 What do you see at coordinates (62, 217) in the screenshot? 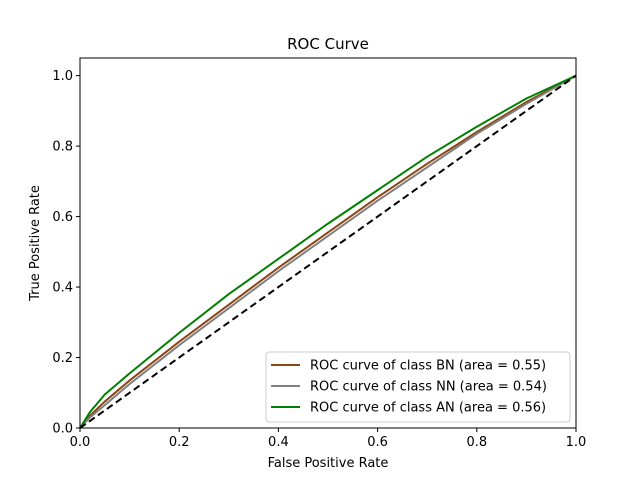
I see `y-tick-label: 0.6` at bounding box center [62, 217].